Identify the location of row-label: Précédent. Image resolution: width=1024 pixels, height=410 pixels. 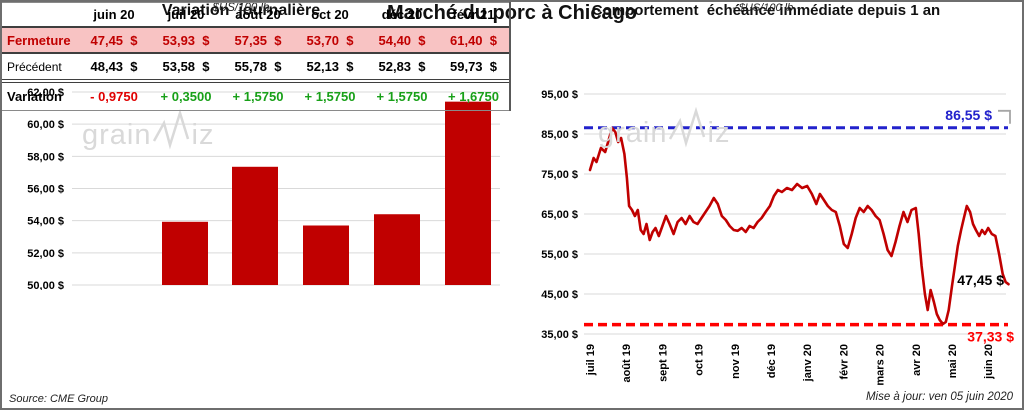
(40, 68).